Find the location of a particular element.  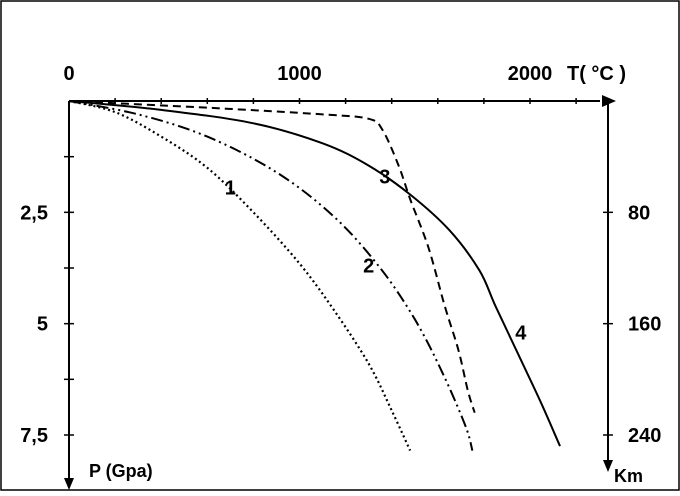

top-axis-tick-label: 2000 is located at coordinates (530, 74).